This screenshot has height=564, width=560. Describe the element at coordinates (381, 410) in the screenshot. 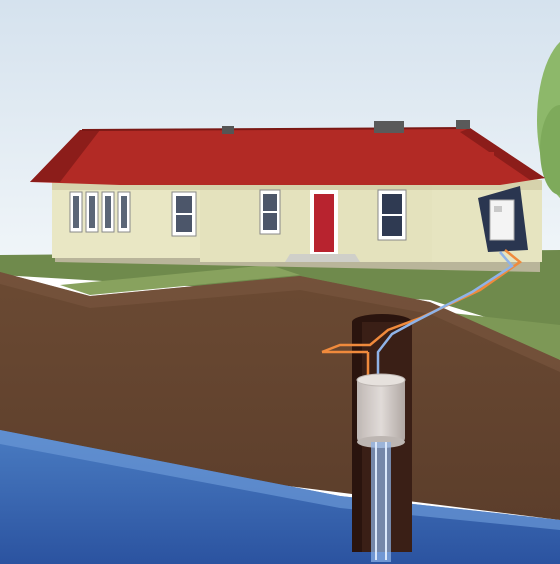

I see `well-tank` at that location.